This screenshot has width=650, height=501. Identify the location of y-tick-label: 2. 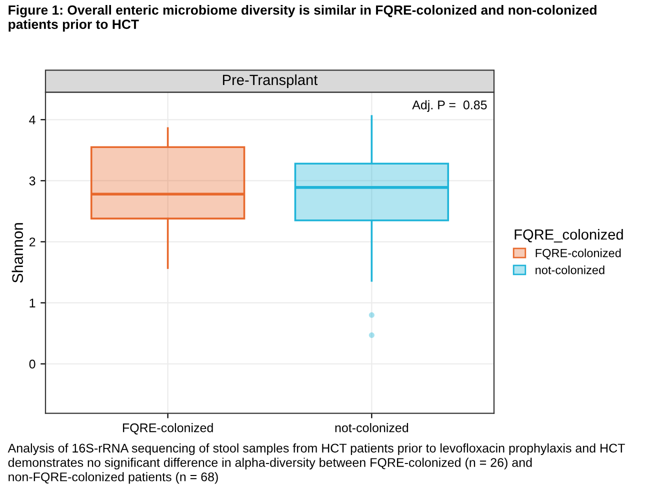
(32, 242).